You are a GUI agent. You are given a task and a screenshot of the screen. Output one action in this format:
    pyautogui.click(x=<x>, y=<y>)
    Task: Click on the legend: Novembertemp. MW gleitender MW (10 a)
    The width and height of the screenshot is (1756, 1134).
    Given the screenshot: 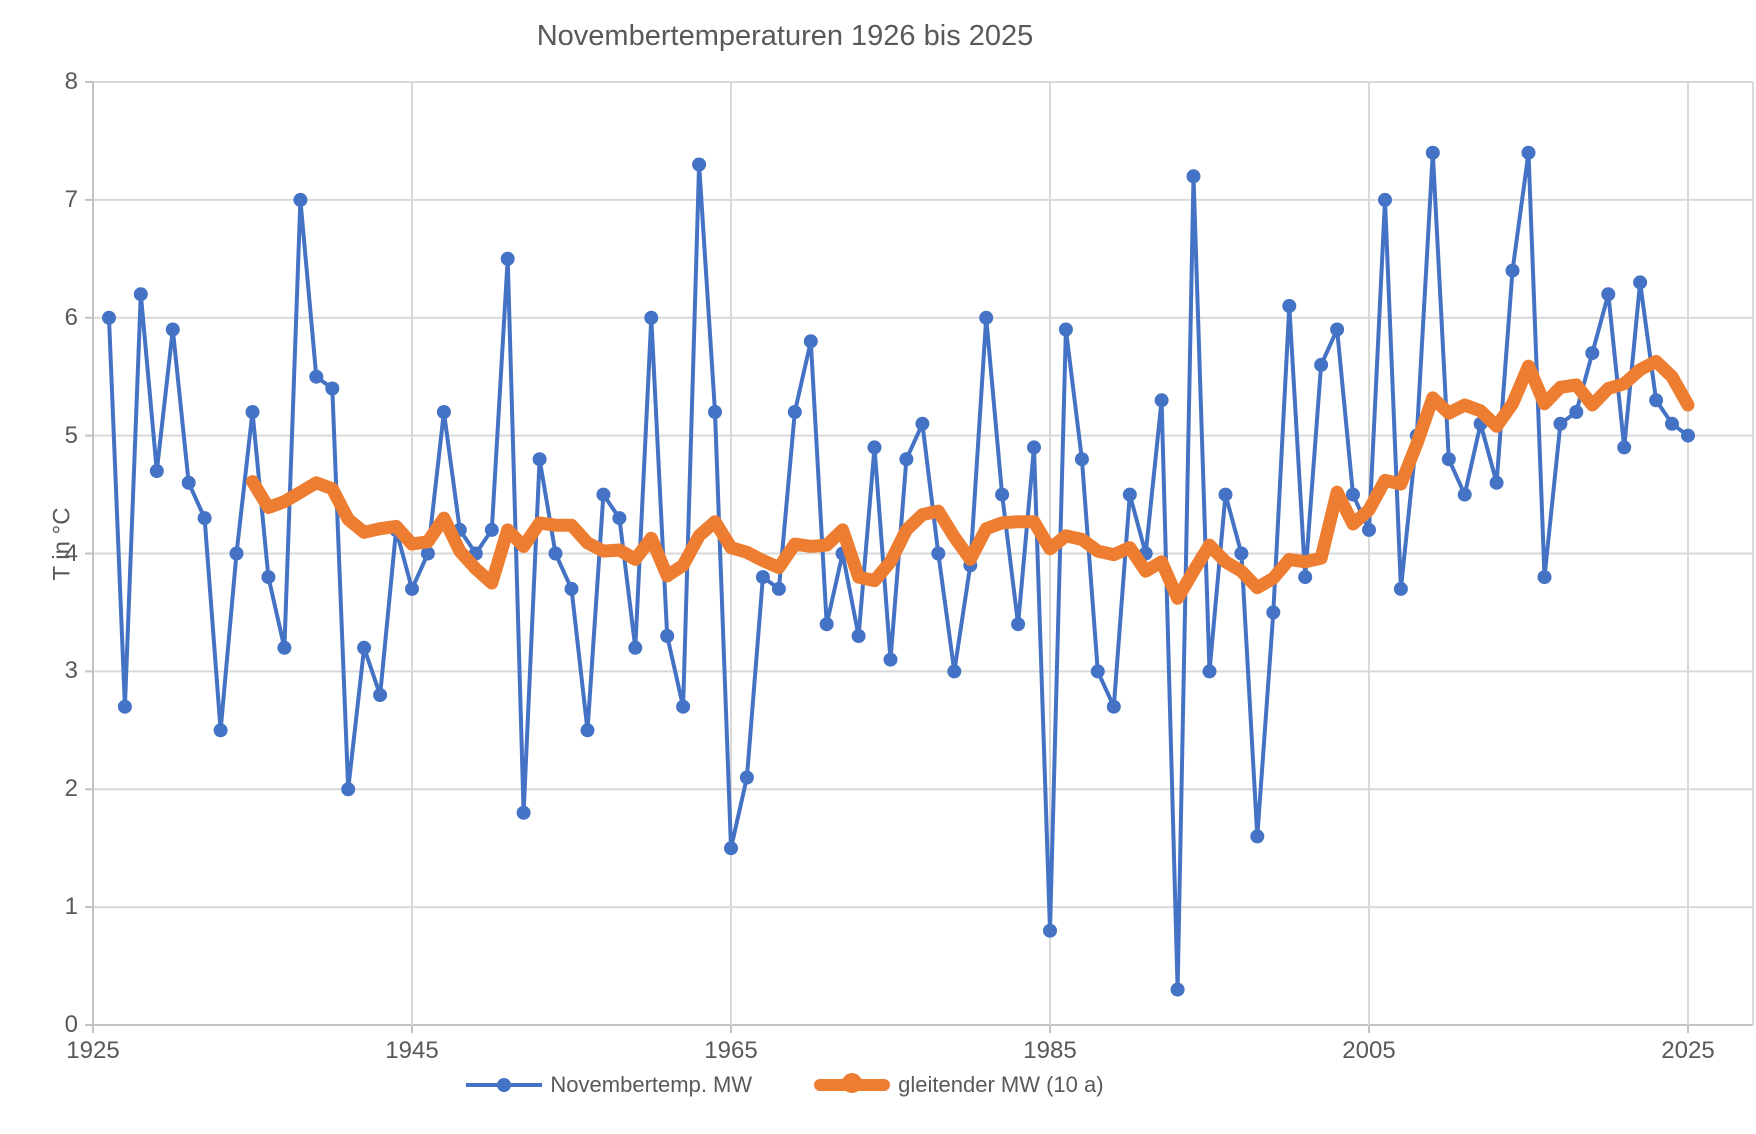 What is the action you would take?
    pyautogui.click(x=785, y=1085)
    